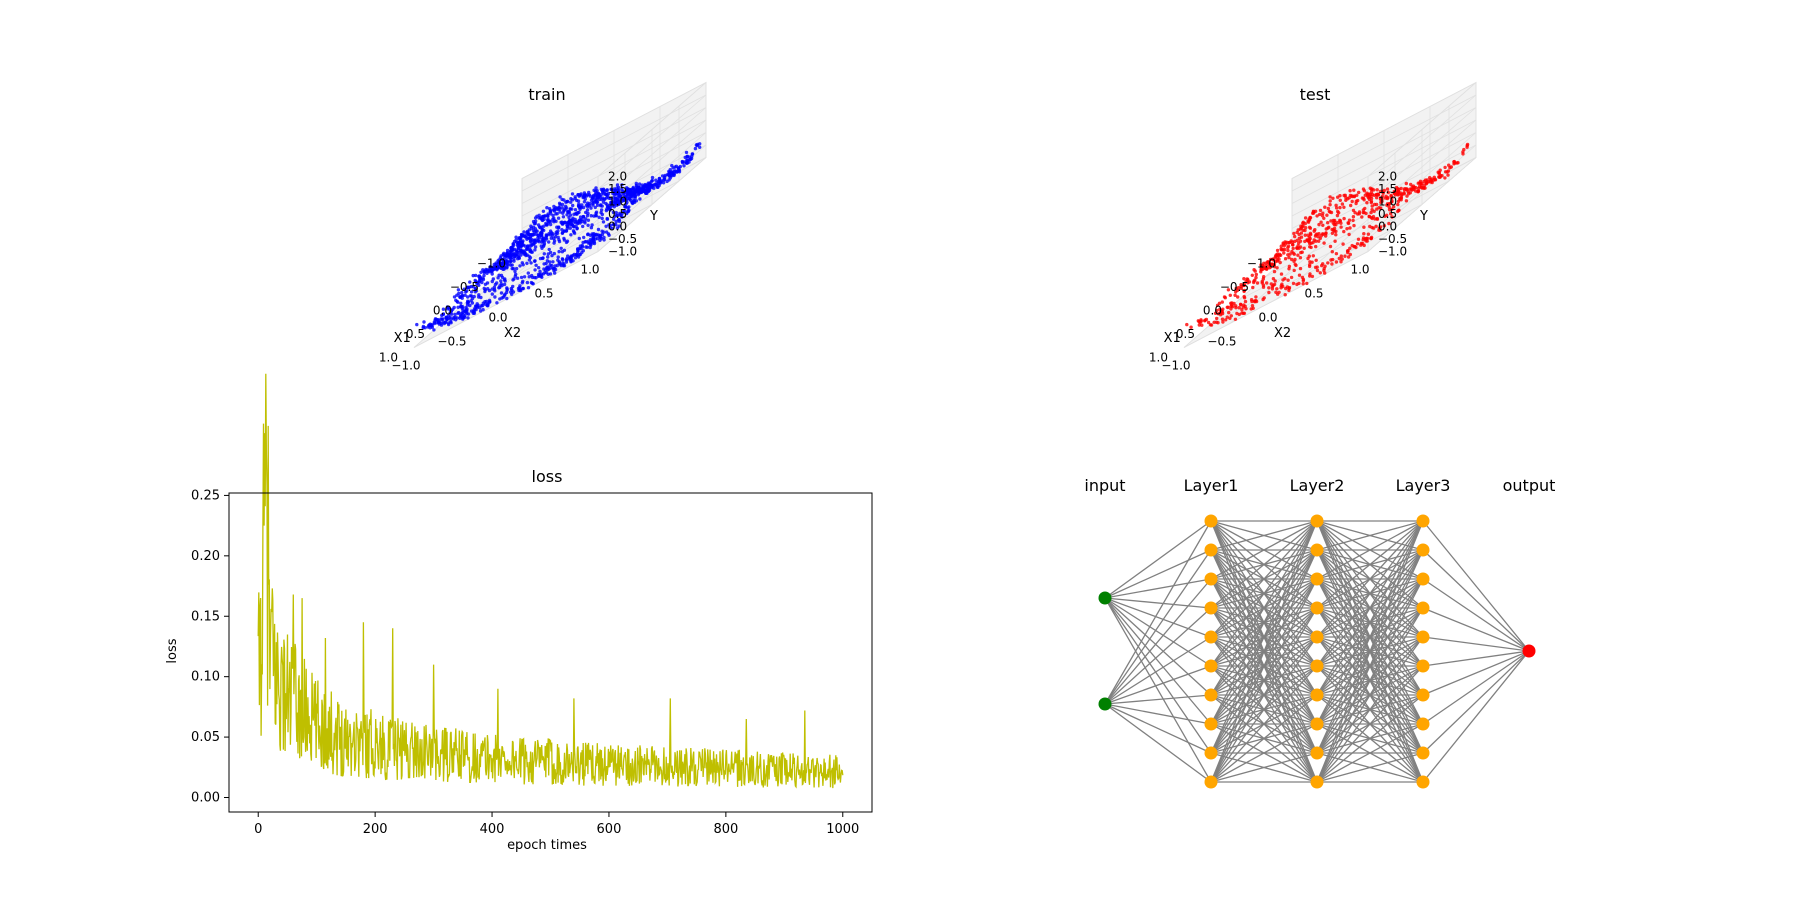 The image size is (1800, 900). What do you see at coordinates (405, 366) in the screenshot?
I see `y-tick-label: −1.0` at bounding box center [405, 366].